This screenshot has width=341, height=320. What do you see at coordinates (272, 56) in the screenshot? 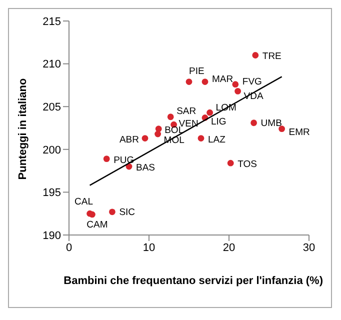
I see `data-label: TRE` at bounding box center [272, 56].